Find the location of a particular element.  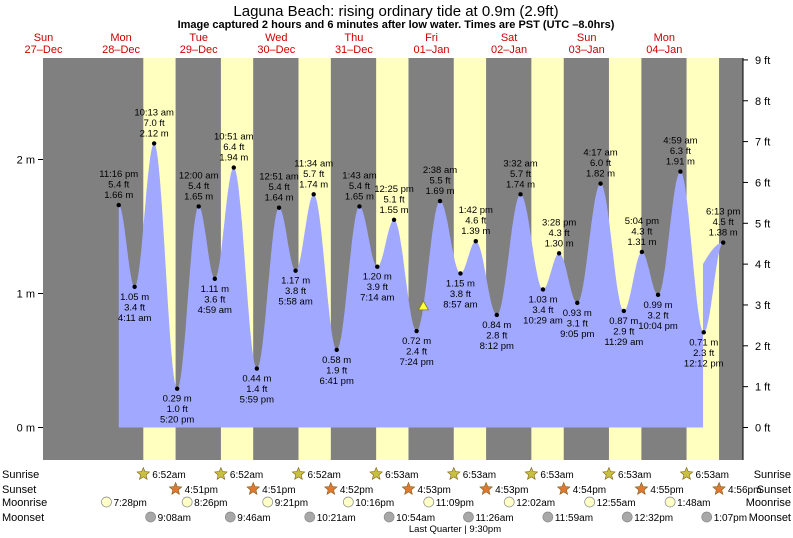

current-tide-marker is located at coordinates (423, 305).